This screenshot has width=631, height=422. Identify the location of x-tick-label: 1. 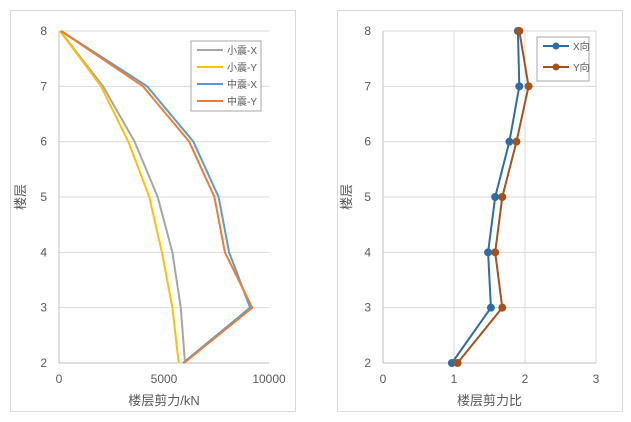
(454, 379).